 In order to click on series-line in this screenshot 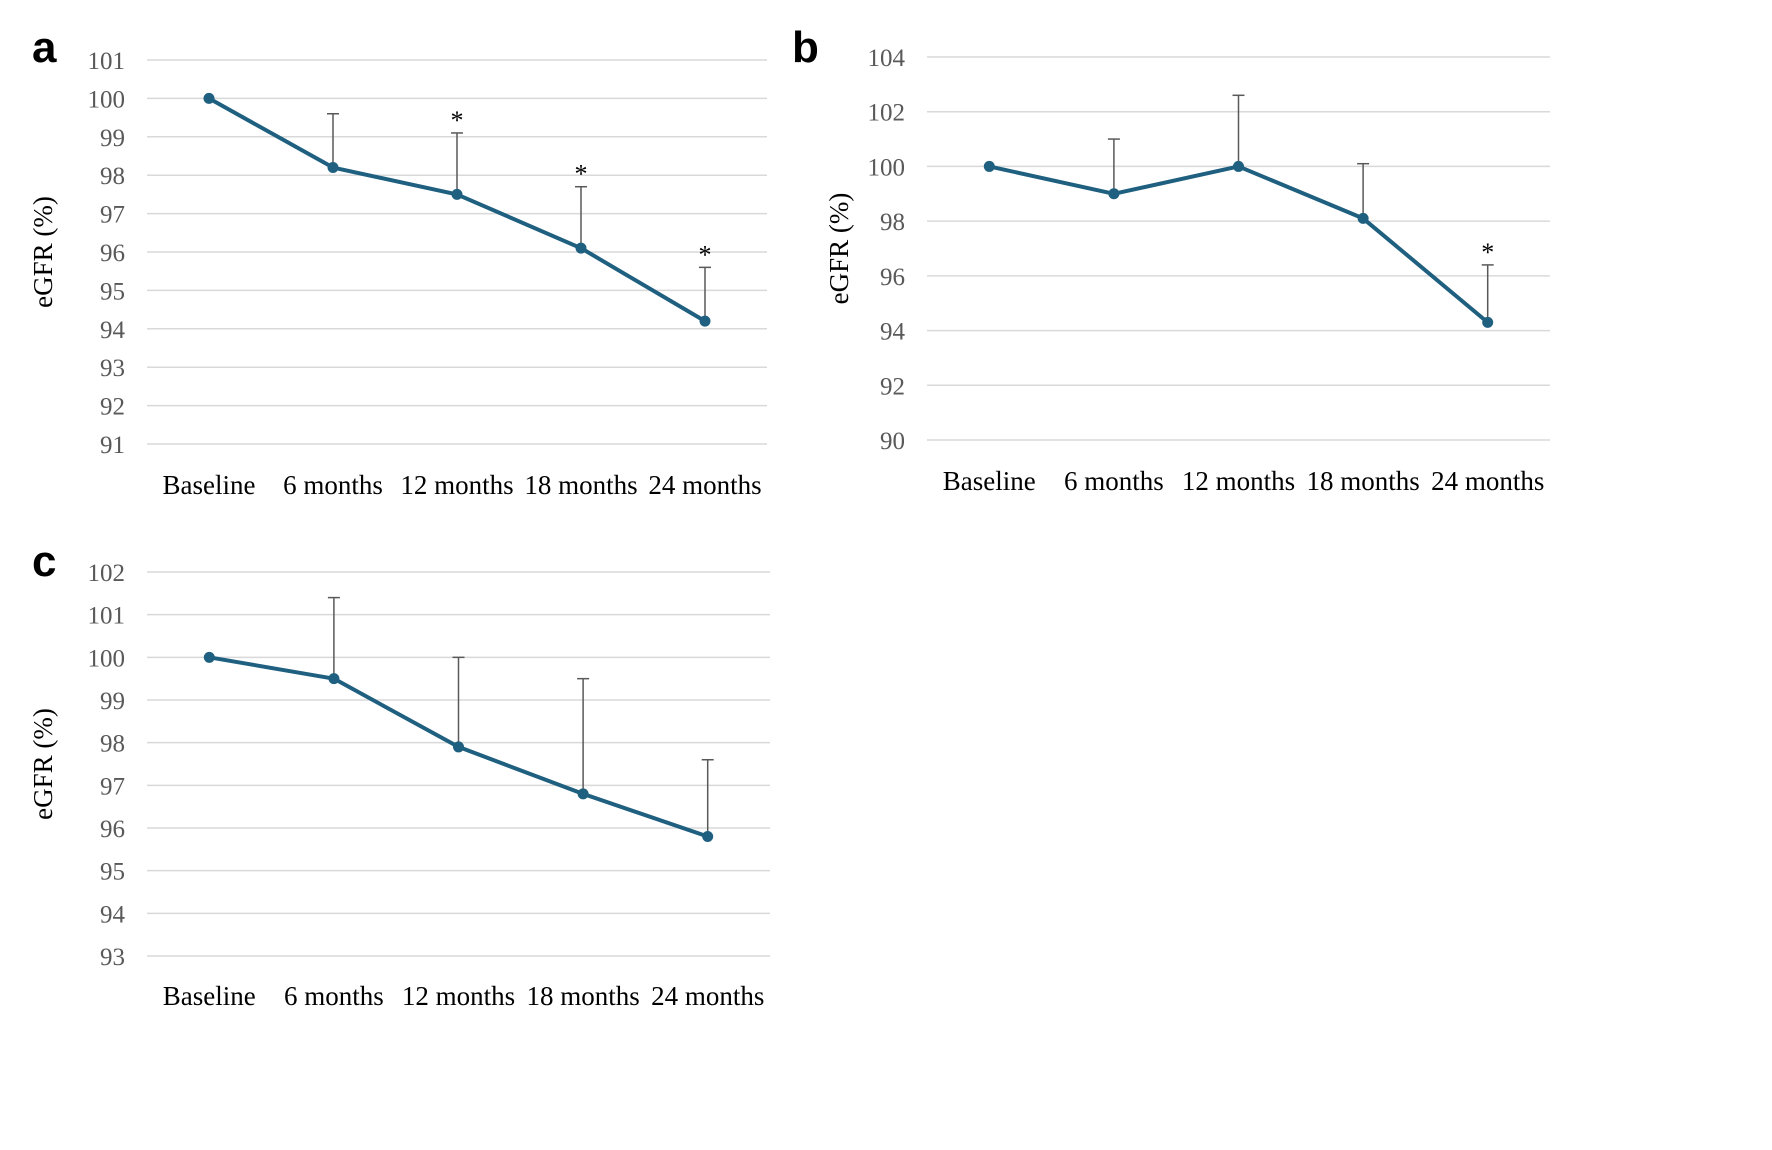, I will do `click(1238, 244)`.